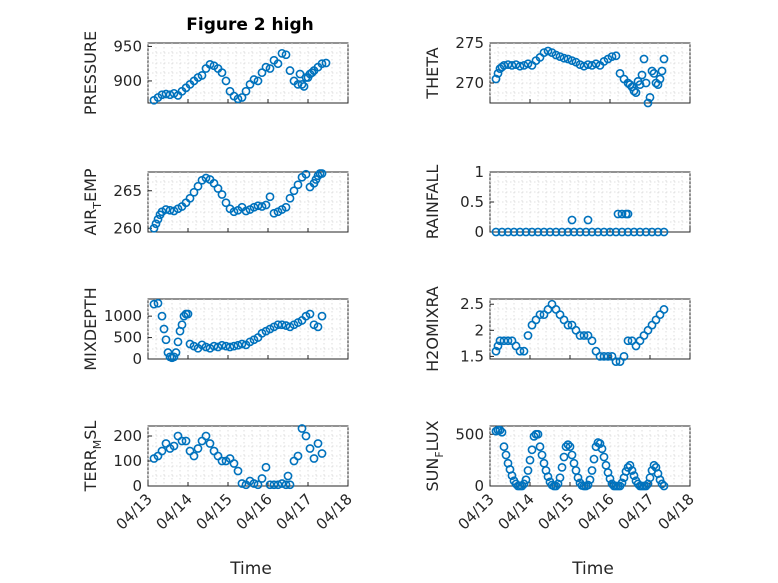  What do you see at coordinates (127, 461) in the screenshot?
I see `ytick-label-6-1: 100` at bounding box center [127, 461].